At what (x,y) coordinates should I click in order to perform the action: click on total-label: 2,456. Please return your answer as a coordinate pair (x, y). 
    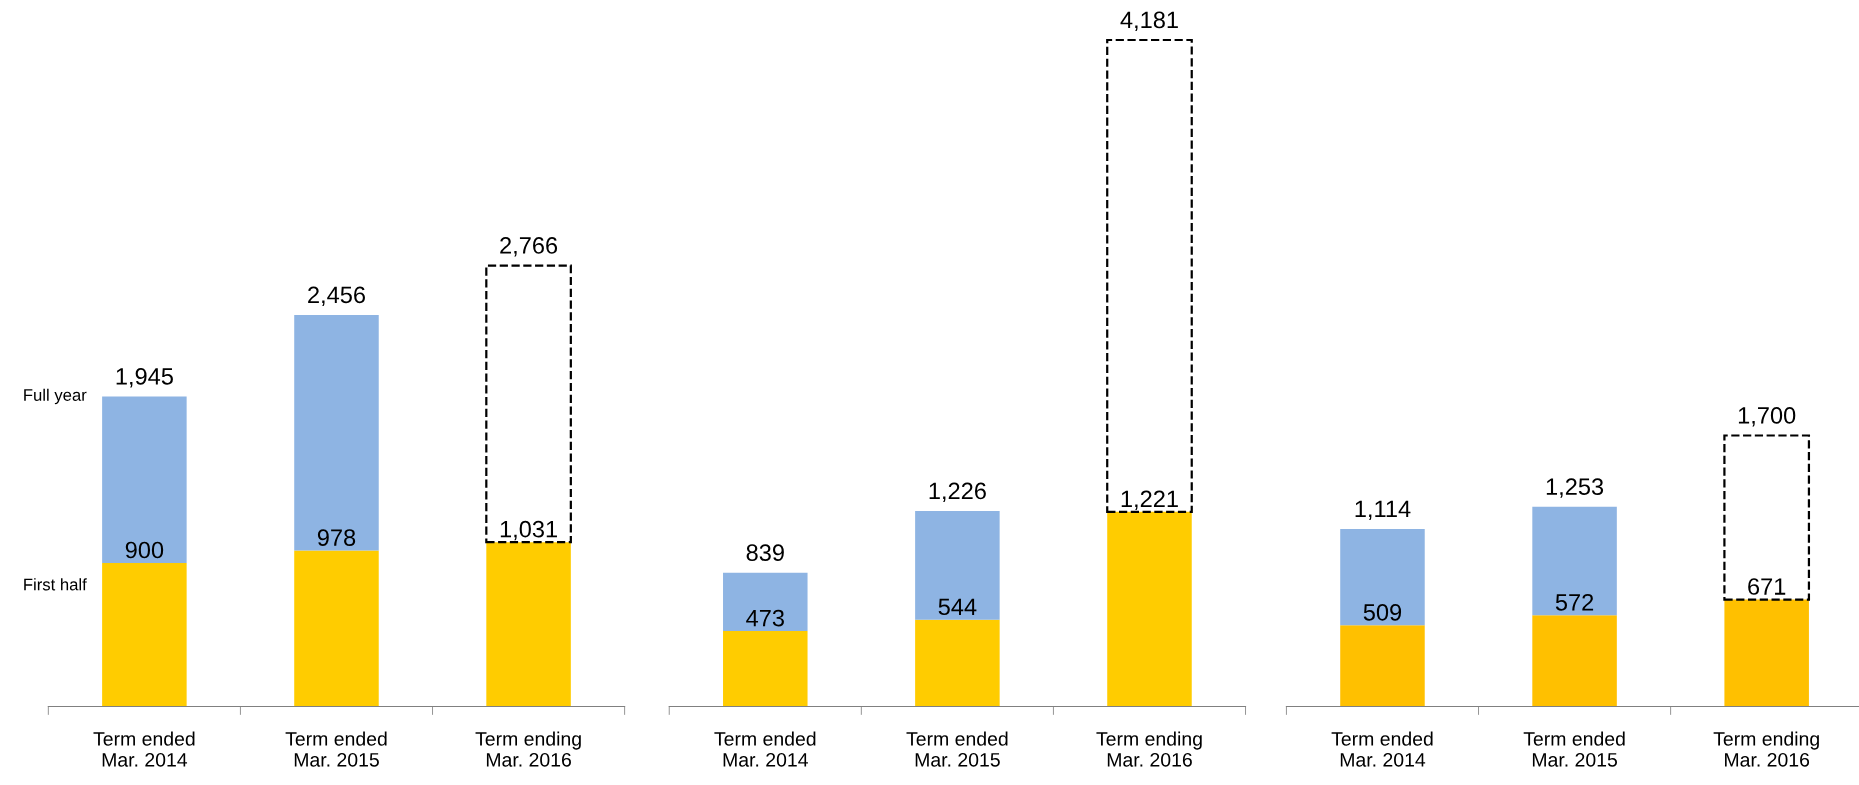
    Looking at the image, I should click on (336, 296).